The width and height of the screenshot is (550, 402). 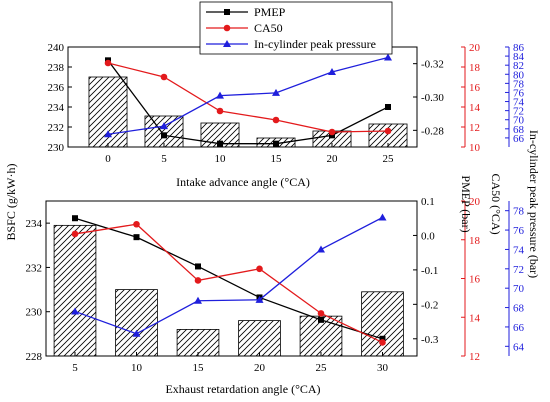 I want to click on series-line-peak, so click(x=248, y=95).